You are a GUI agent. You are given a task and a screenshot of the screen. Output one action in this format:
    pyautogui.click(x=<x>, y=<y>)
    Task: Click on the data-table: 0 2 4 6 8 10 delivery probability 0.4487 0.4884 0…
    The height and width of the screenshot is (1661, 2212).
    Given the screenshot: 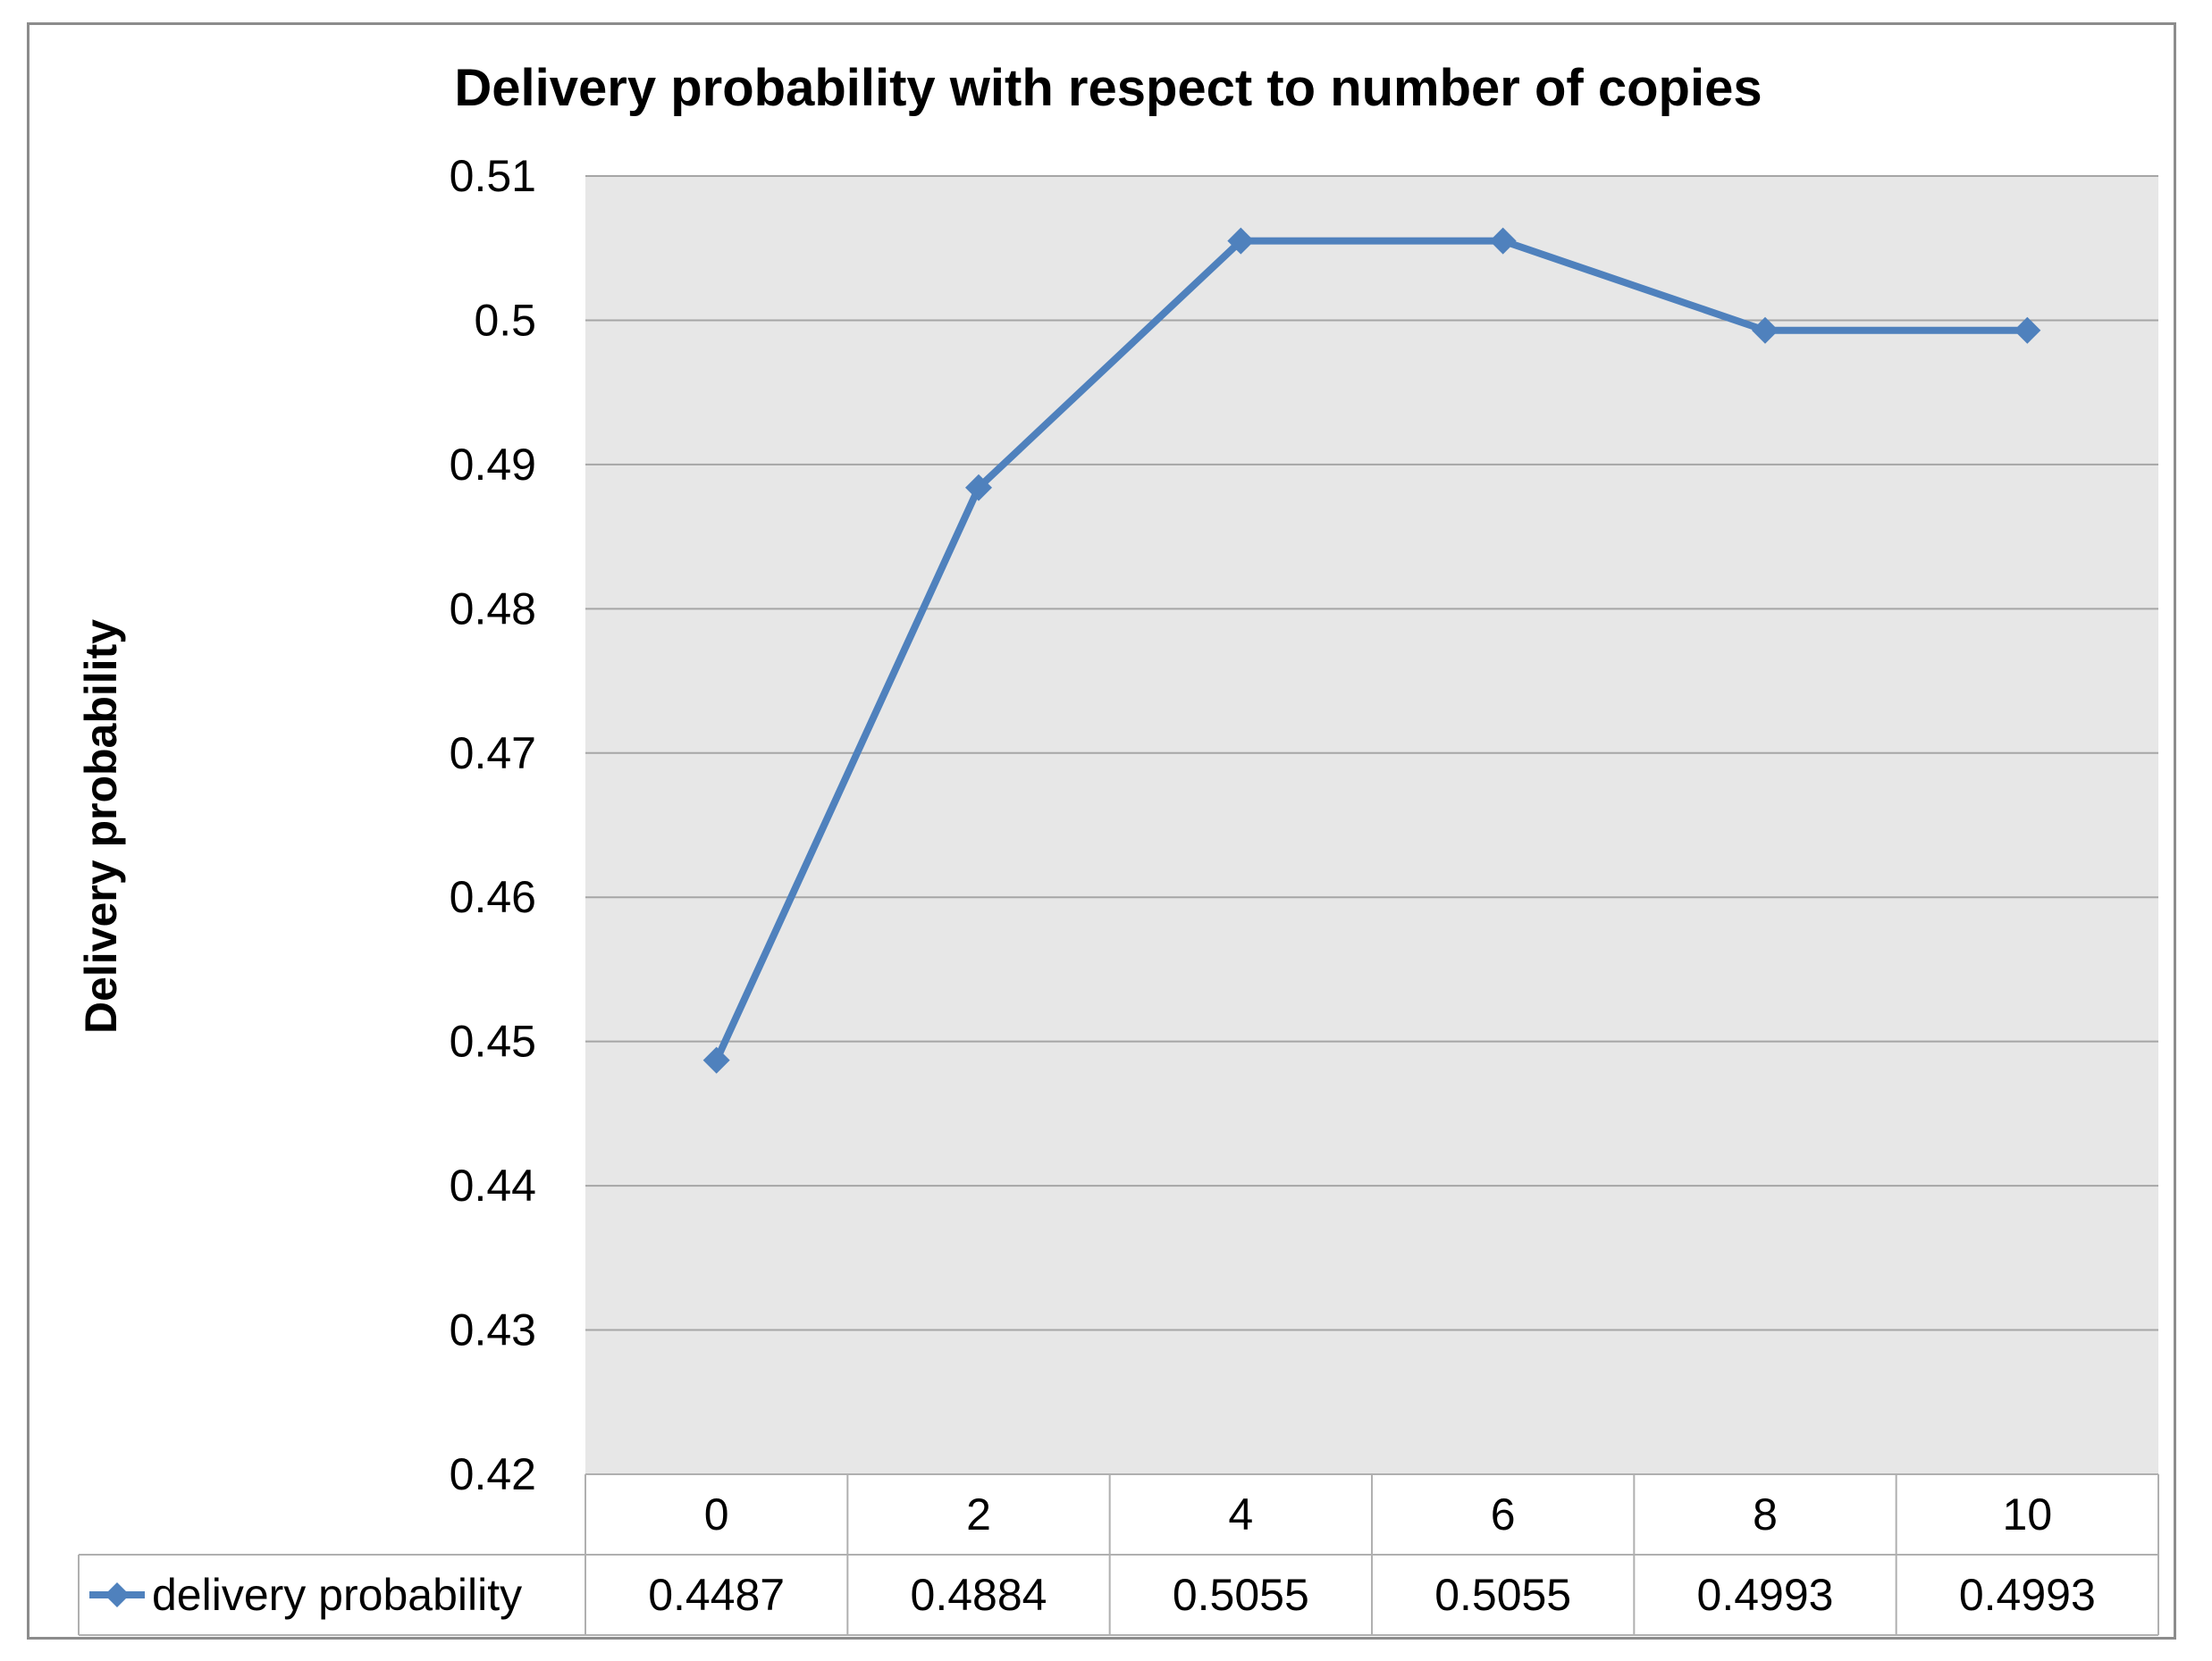 What is the action you would take?
    pyautogui.click(x=1118, y=1554)
    